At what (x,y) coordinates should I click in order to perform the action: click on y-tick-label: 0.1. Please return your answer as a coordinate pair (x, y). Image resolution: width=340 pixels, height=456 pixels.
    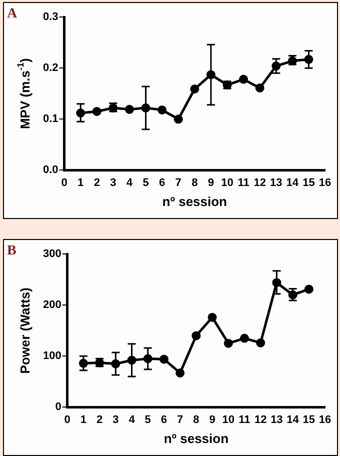
    Looking at the image, I should click on (50, 119).